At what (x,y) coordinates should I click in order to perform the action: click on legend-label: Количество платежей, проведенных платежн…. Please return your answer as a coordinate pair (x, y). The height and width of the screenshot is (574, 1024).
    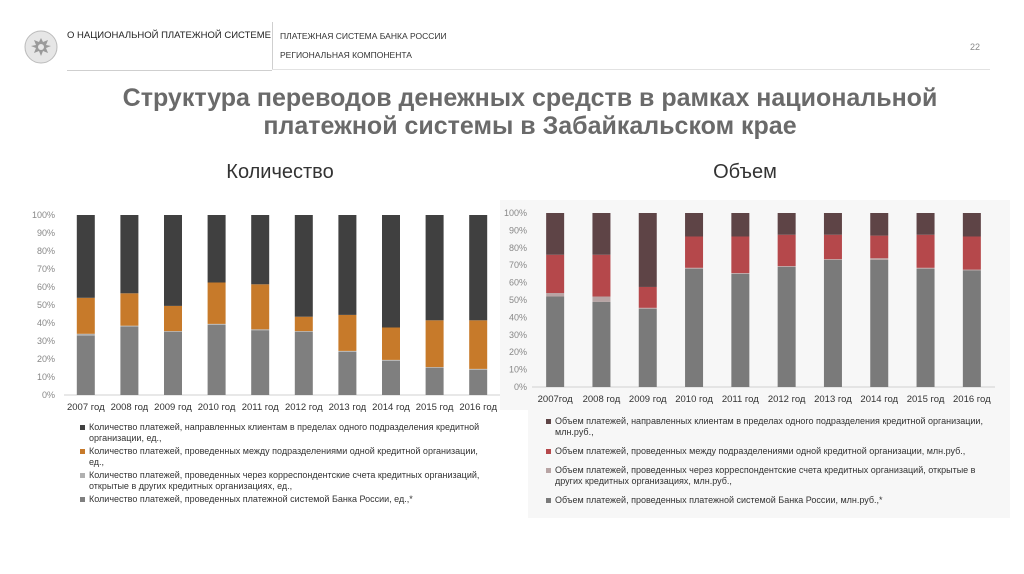
    Looking at the image, I should click on (251, 499).